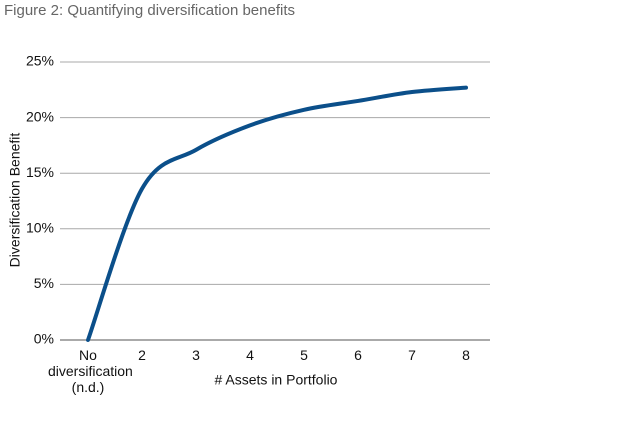  Describe the element at coordinates (276, 380) in the screenshot. I see `x-axis-title: # Assets in Portfolio` at that location.